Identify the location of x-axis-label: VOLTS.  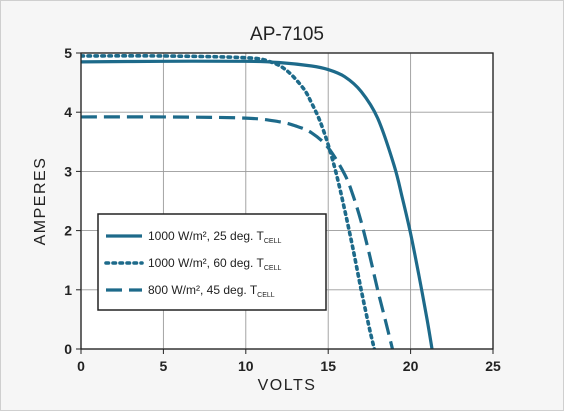
(287, 385).